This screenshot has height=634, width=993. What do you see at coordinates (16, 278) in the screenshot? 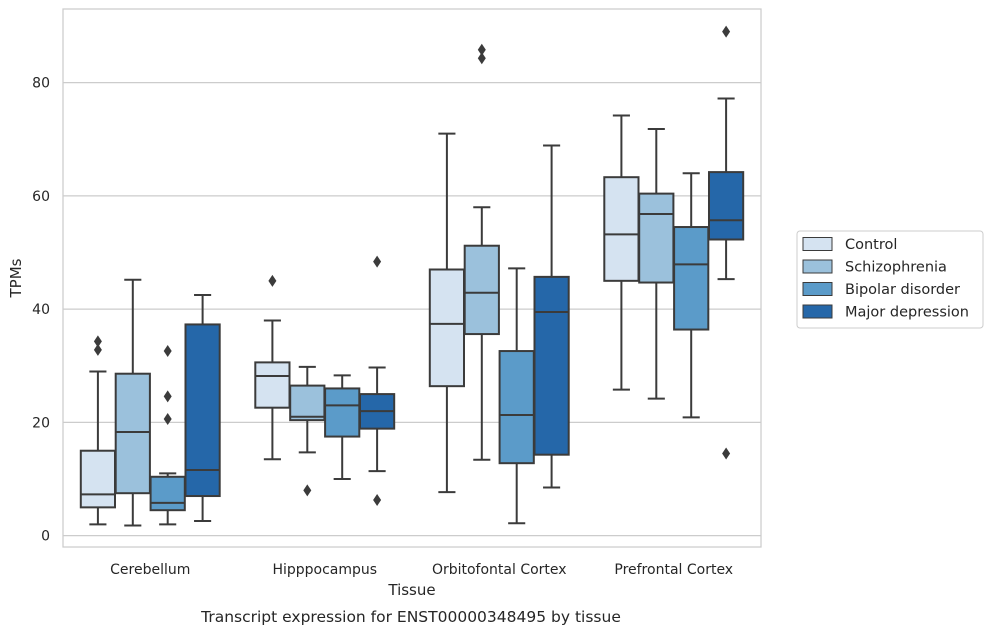
I see `y-axis-label: TPMs` at bounding box center [16, 278].